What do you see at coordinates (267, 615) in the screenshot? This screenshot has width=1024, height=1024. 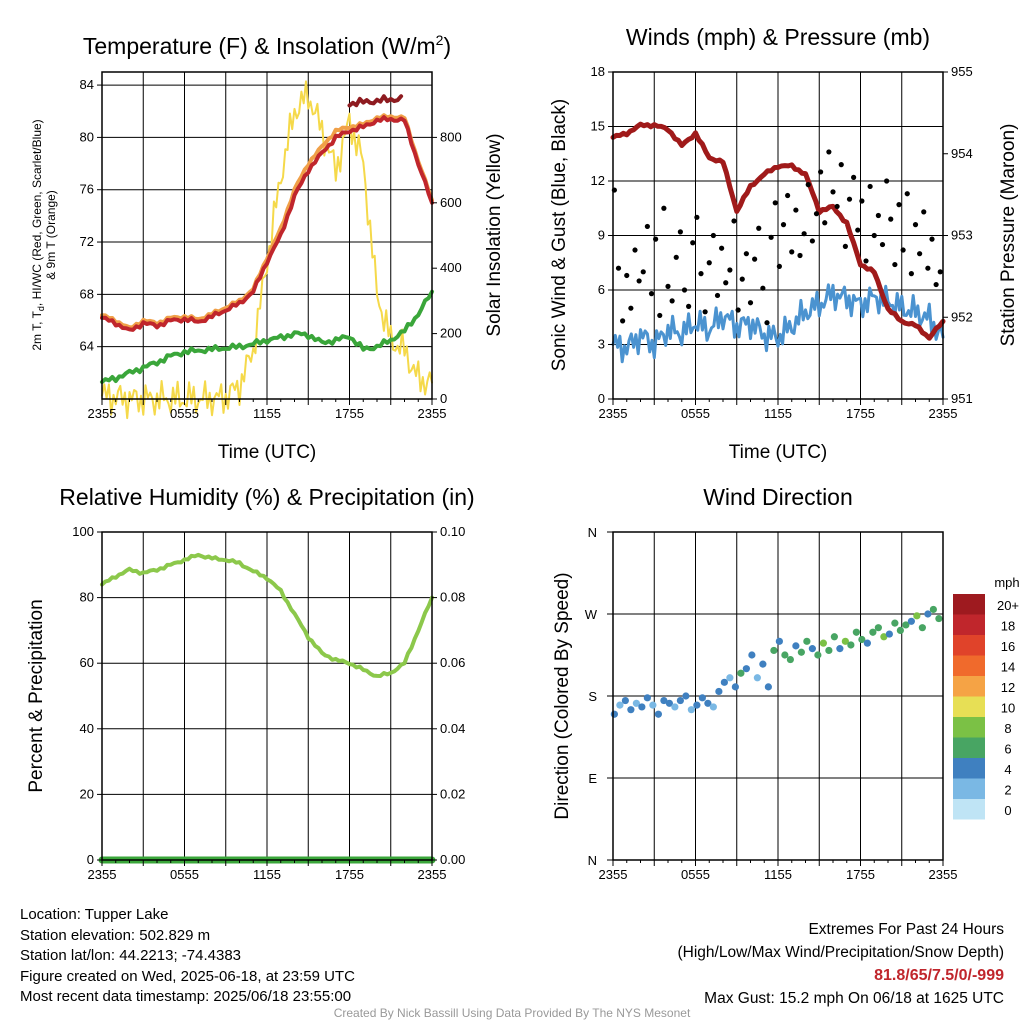 I see `humidity-line` at bounding box center [267, 615].